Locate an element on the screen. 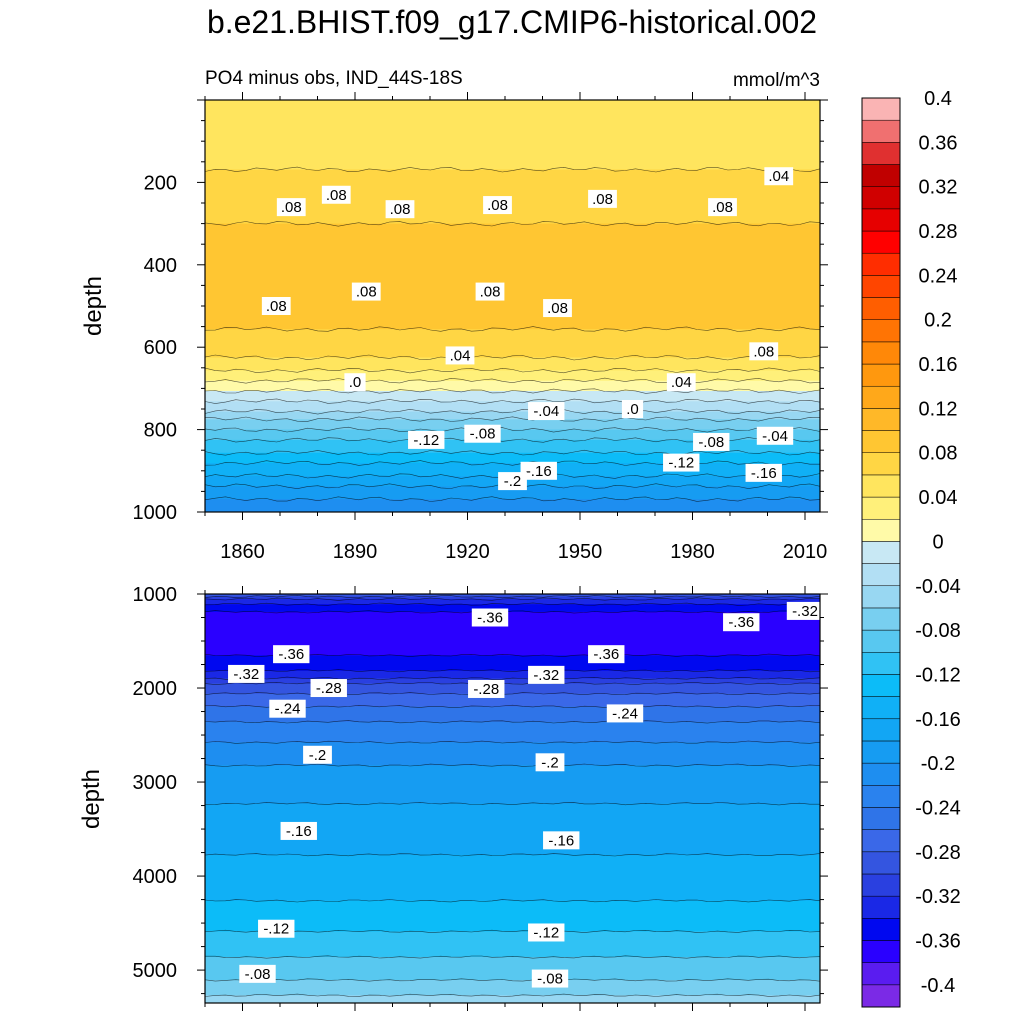  colorbar-tick-label: 0.32 is located at coordinates (938, 188).